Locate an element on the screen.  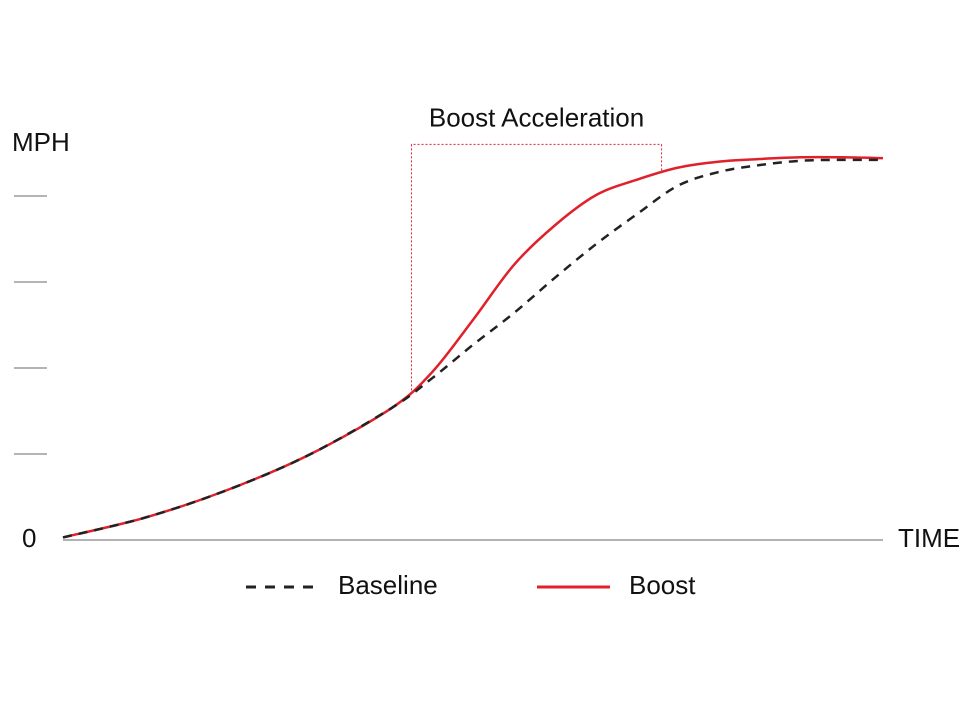
x-axis-label: TIME is located at coordinates (929, 538).